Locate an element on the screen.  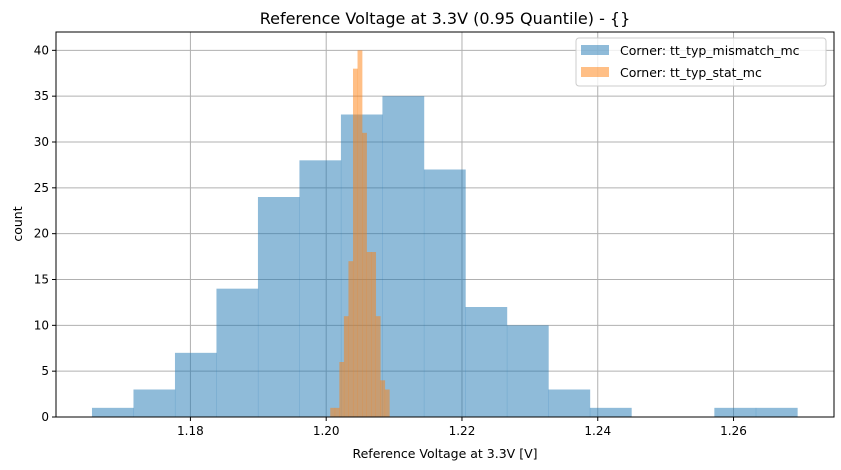
y-tick-label: 40 is located at coordinates (41, 50).